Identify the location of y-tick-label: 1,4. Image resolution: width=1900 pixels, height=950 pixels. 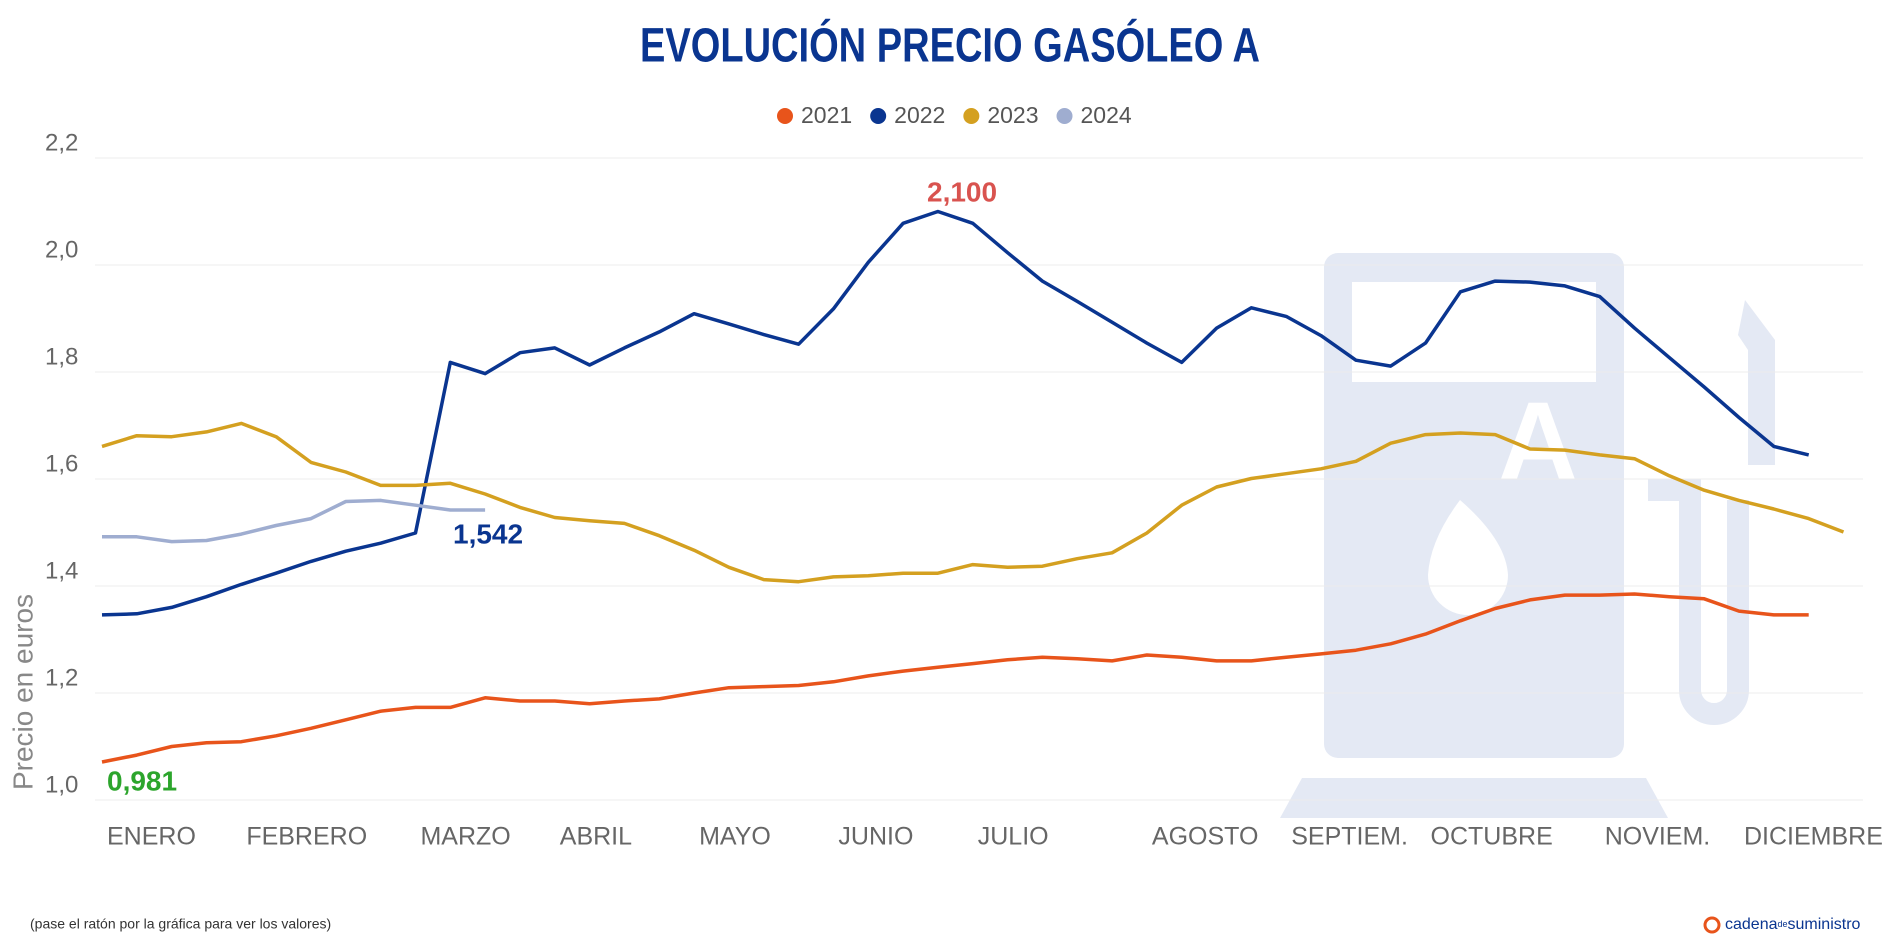
(61, 570).